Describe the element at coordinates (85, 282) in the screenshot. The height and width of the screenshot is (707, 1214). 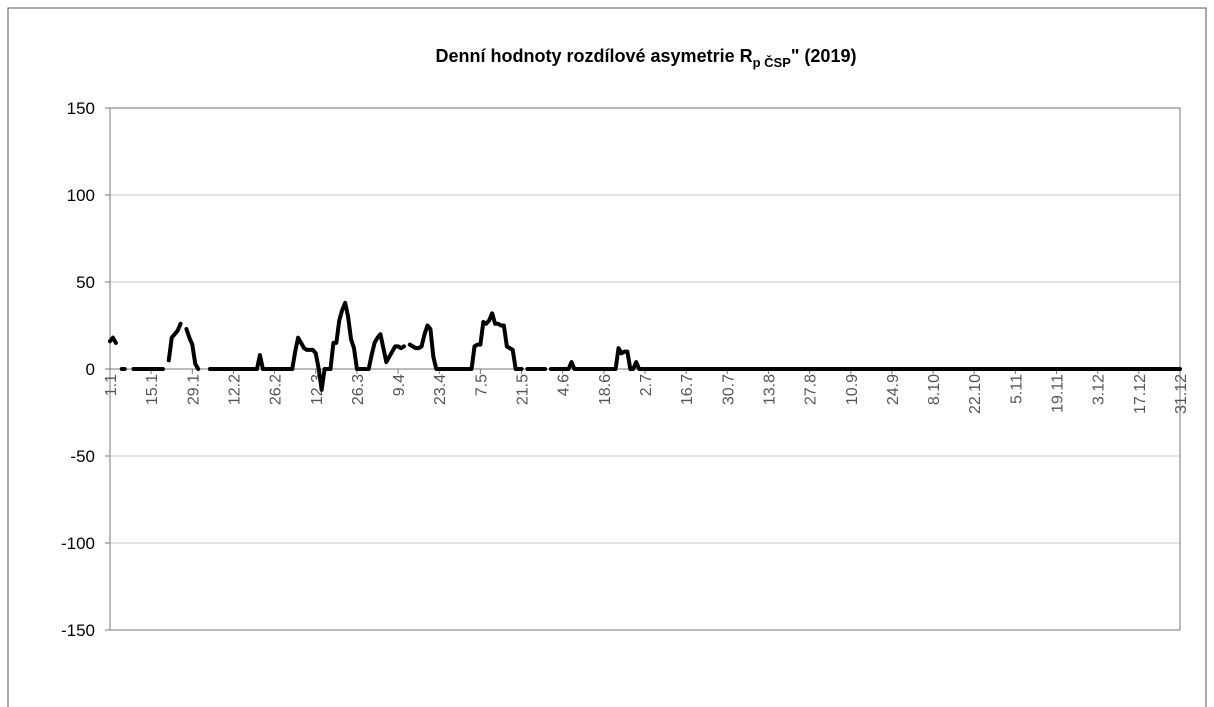
I see `y-tick-label: 50` at that location.